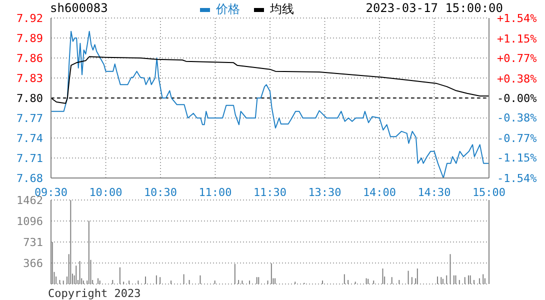  Describe the element at coordinates (30, 138) in the screenshot. I see `y-tick-label: 7.74` at that location.